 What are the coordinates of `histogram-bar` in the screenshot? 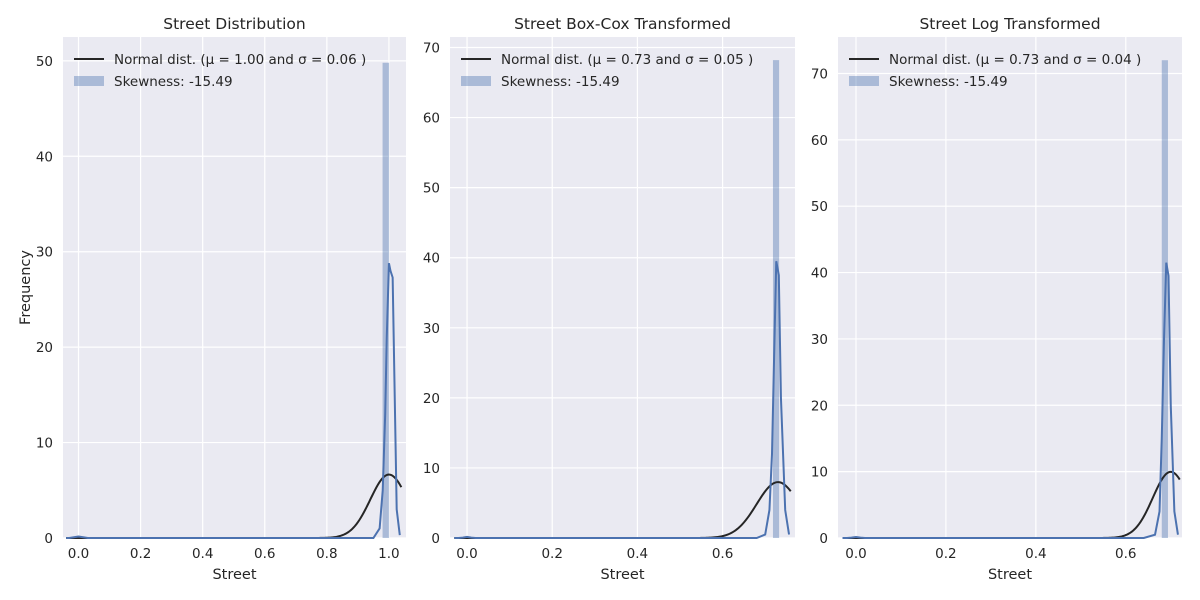 It's located at (386, 300).